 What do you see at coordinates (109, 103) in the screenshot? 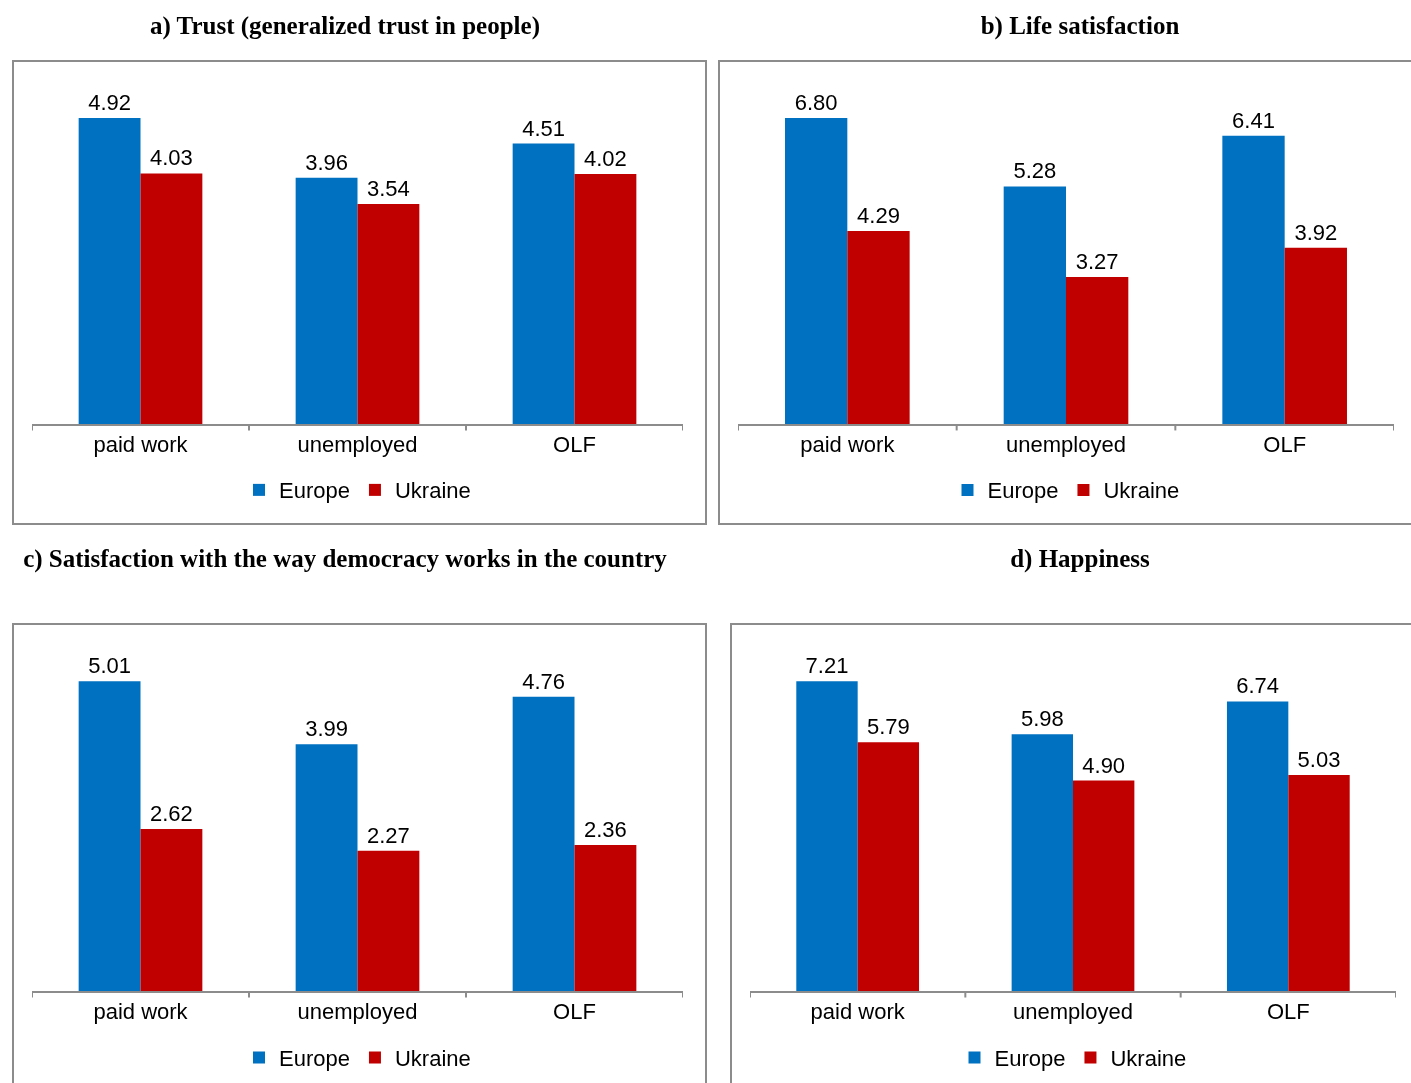
I see `data-label: 4.92` at bounding box center [109, 103].